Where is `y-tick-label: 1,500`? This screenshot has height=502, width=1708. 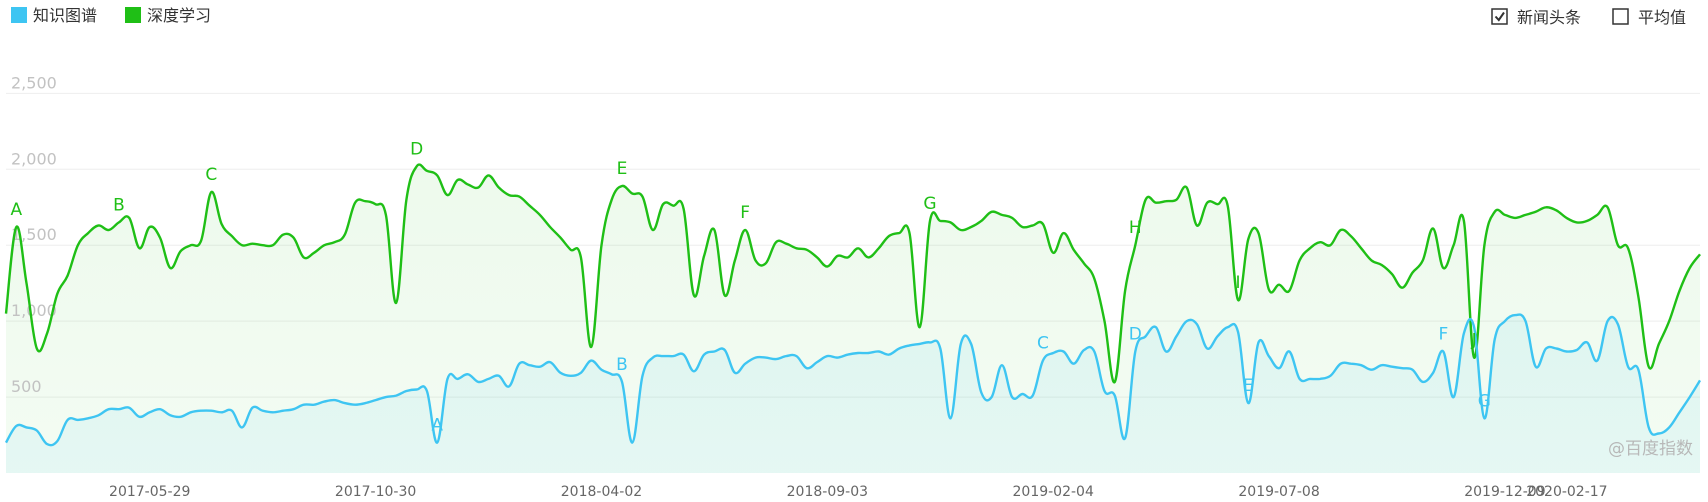 y-tick-label: 1,500 is located at coordinates (34, 234).